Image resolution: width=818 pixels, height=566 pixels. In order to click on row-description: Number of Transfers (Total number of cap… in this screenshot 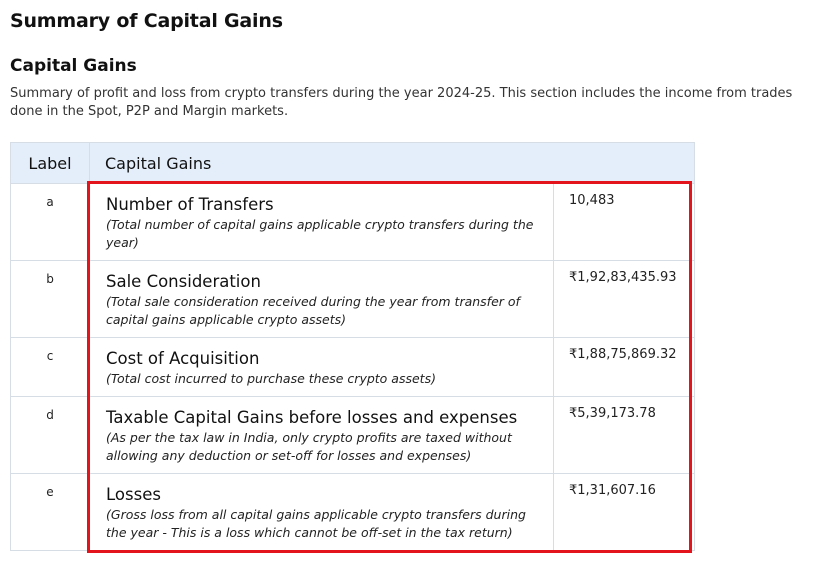, I will do `click(321, 222)`.